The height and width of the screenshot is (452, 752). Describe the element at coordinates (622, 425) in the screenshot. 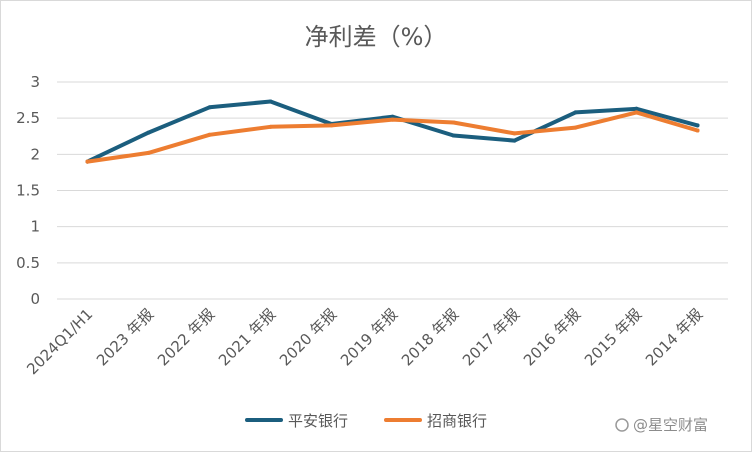

I see `watermark-logo-icon` at that location.